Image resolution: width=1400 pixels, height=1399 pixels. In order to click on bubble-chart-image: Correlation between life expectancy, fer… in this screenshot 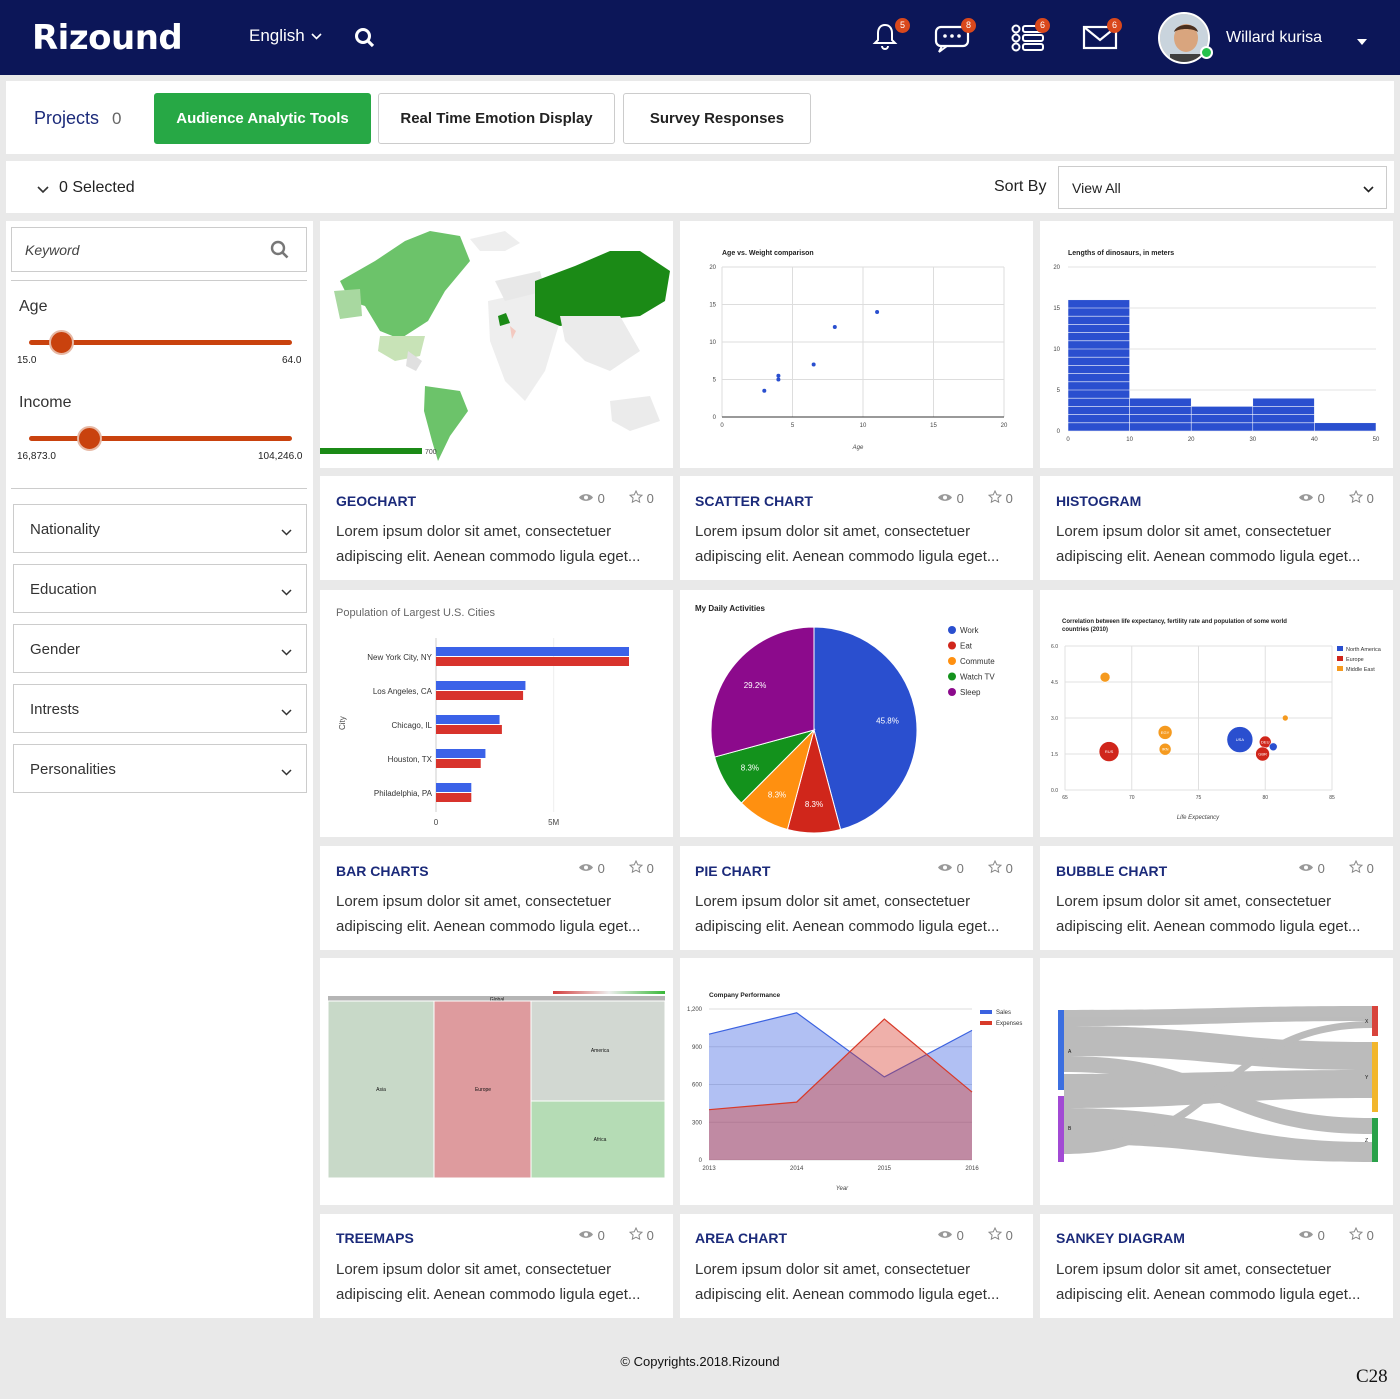, I will do `click(1216, 713)`.